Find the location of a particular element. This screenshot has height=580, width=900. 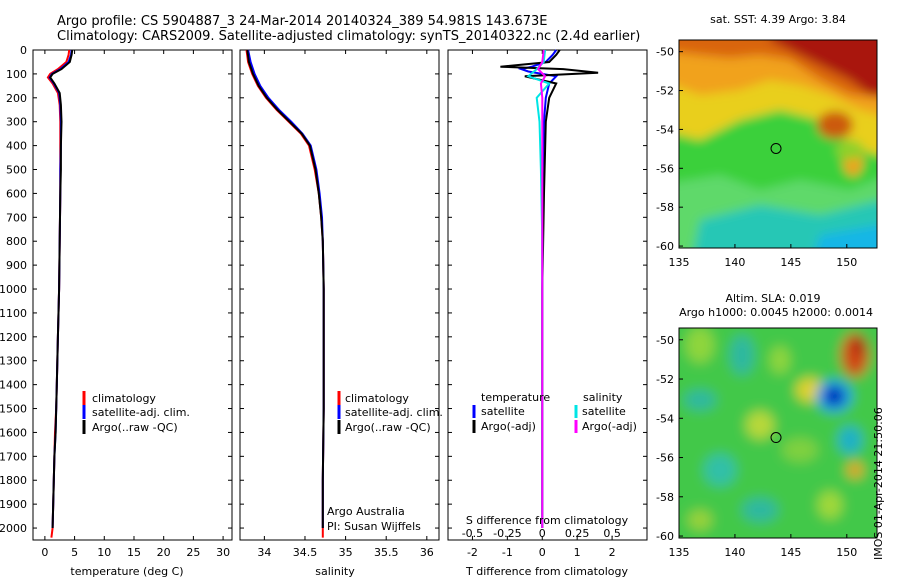

sst-map-image is located at coordinates (778, 144).